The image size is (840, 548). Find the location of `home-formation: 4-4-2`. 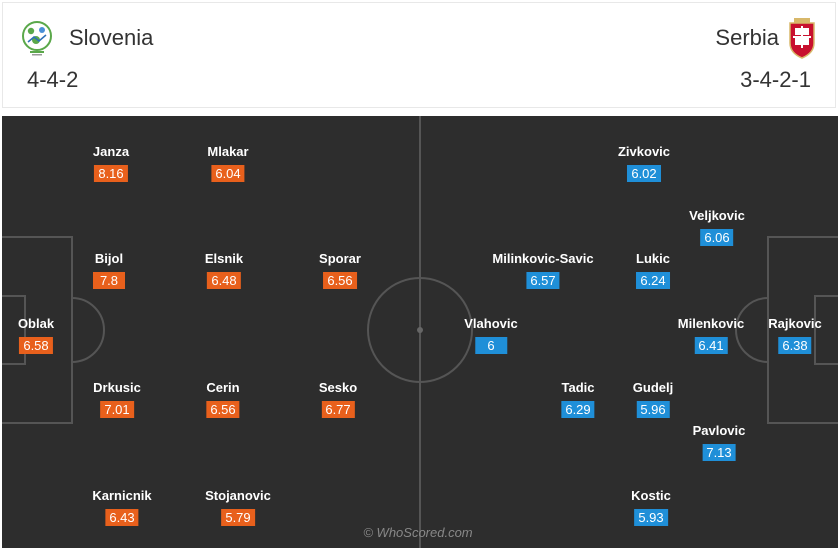

home-formation: 4-4-2 is located at coordinates (53, 79).